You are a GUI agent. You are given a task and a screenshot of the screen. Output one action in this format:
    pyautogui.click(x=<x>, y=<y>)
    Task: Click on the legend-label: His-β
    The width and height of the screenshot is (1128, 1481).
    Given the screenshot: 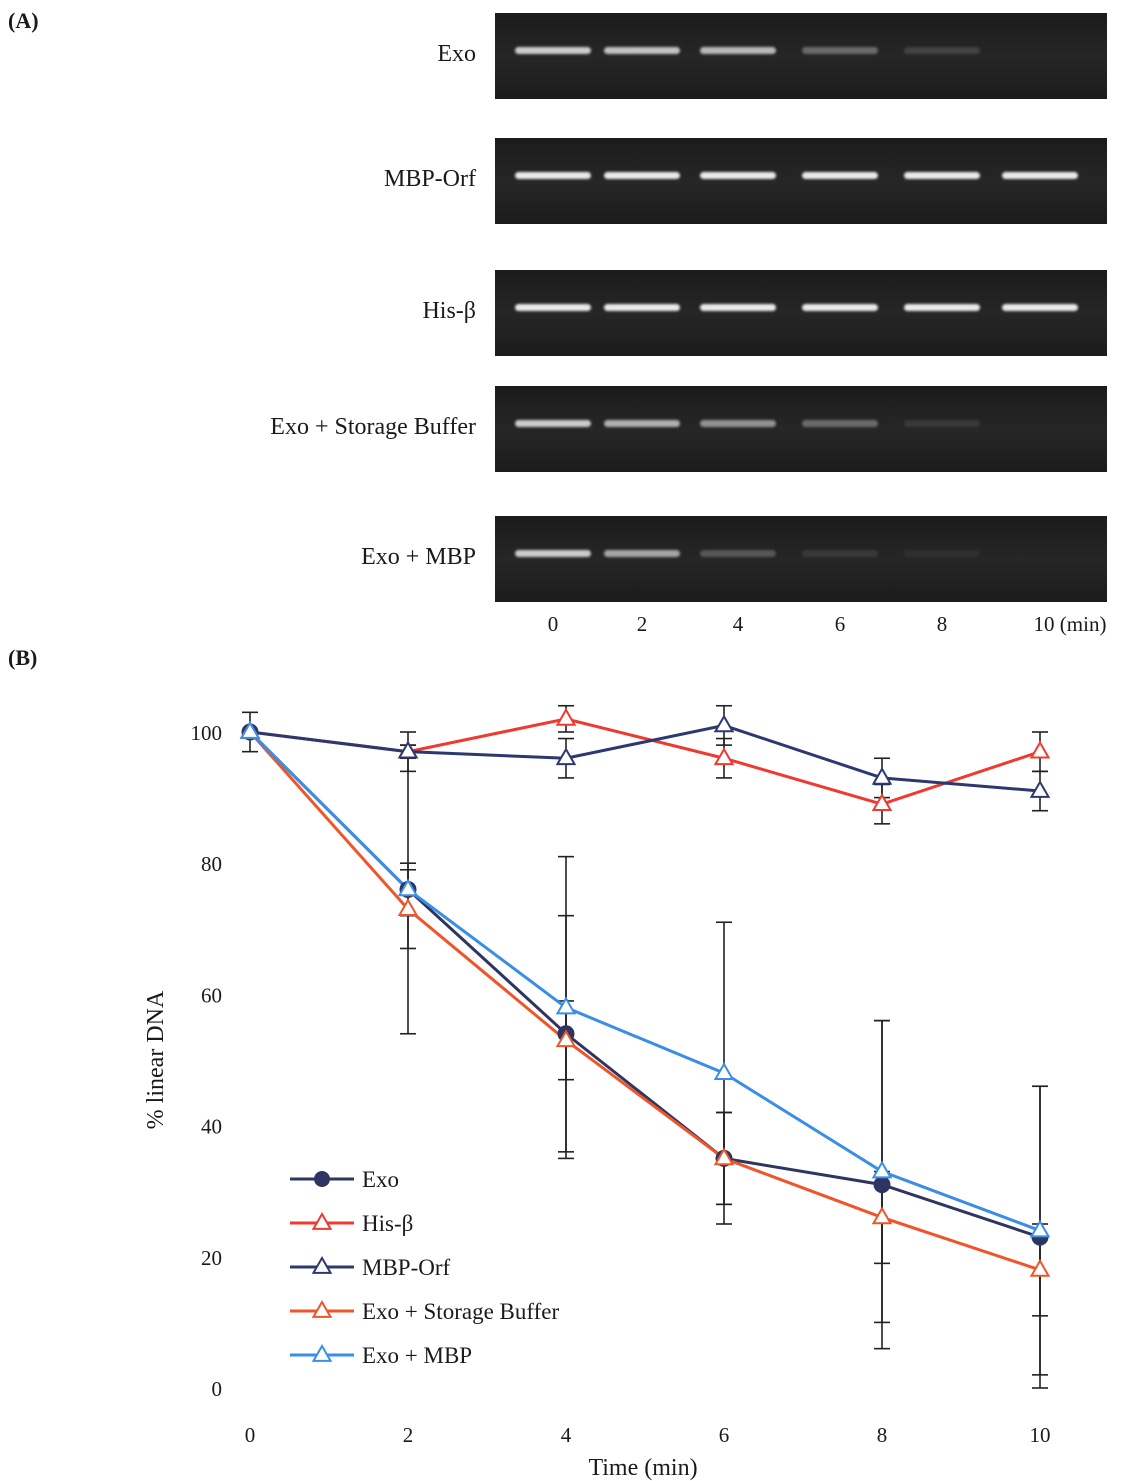 What is the action you would take?
    pyautogui.click(x=387, y=1223)
    